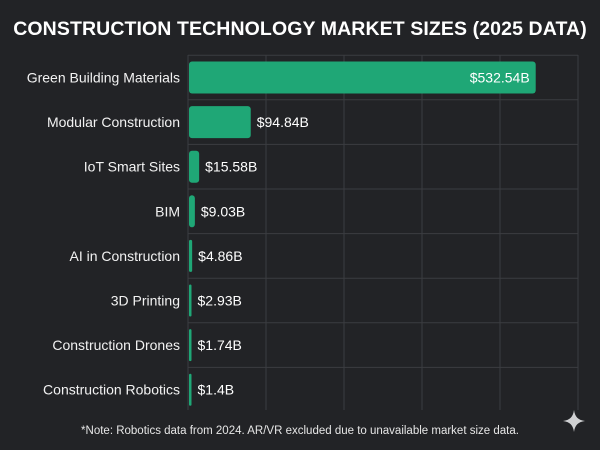 This screenshot has width=600, height=450. Describe the element at coordinates (220, 301) in the screenshot. I see `data-label: $2.93B` at that location.